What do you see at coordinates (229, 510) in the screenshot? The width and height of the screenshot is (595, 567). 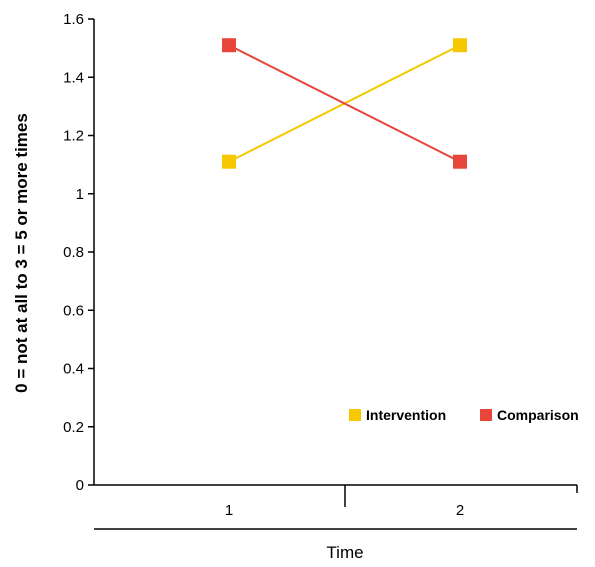 I see `x-tick-label: 1` at bounding box center [229, 510].